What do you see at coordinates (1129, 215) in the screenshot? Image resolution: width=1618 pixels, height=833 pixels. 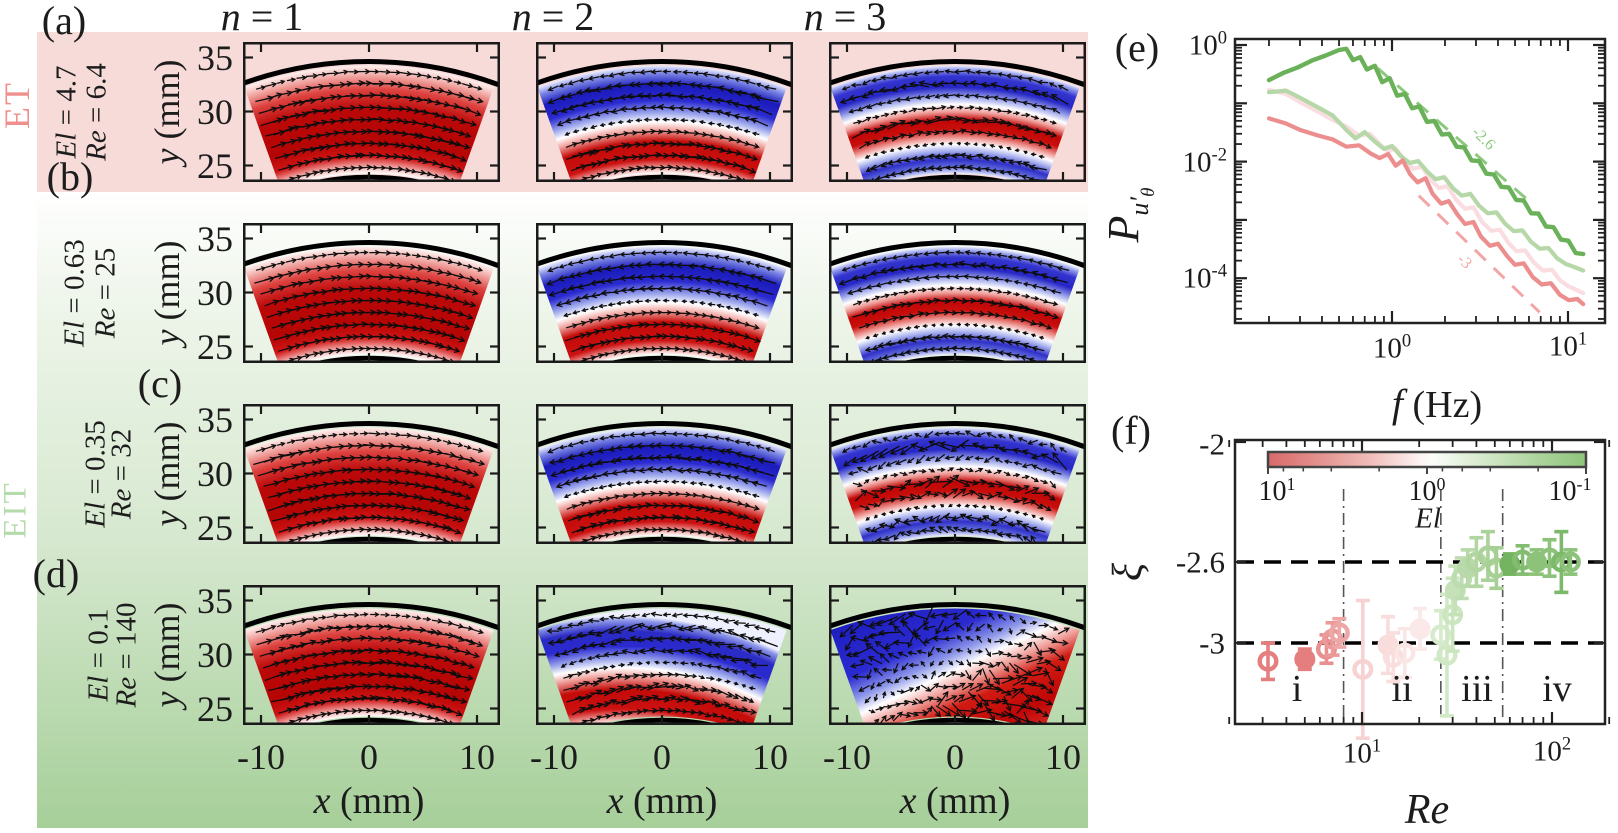 I see `spectra-ylabel: Pu′θ` at bounding box center [1129, 215].